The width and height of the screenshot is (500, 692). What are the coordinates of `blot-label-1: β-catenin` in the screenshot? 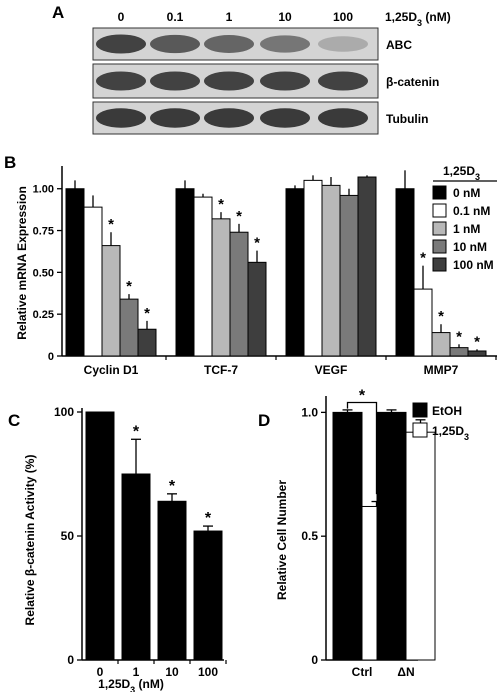 It's located at (412, 82).